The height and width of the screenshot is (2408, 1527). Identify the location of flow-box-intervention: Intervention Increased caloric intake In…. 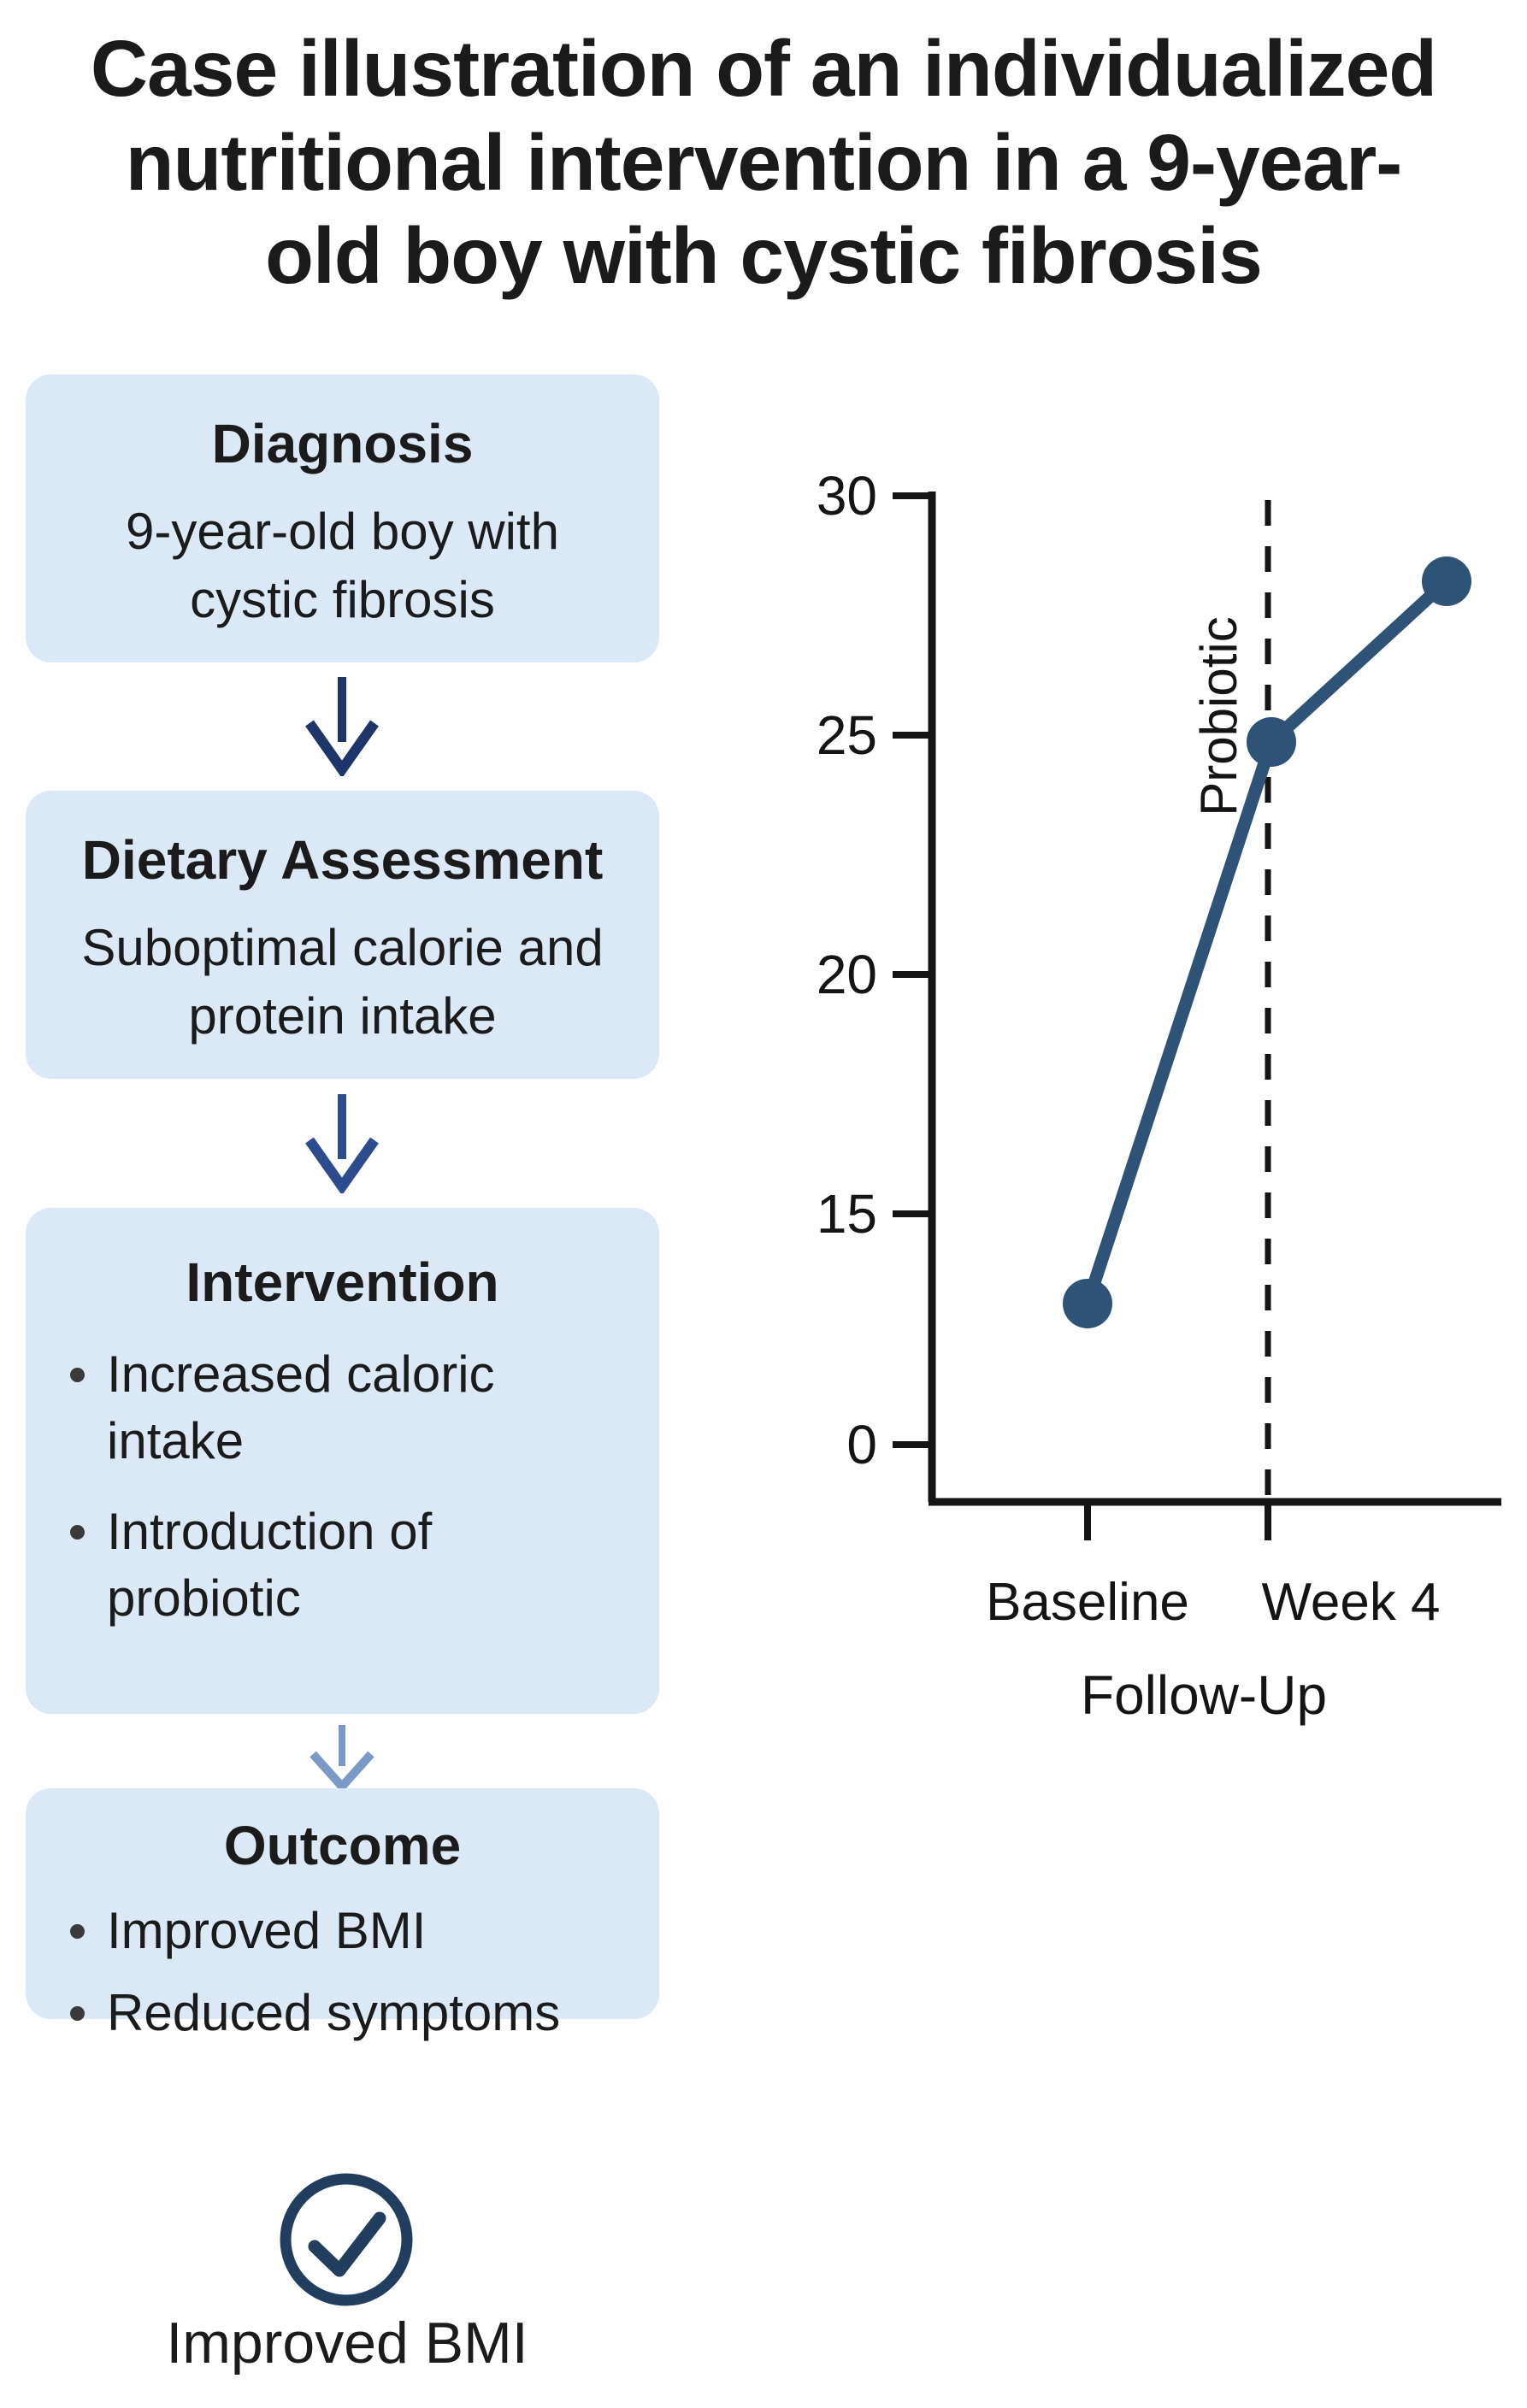
(342, 1461).